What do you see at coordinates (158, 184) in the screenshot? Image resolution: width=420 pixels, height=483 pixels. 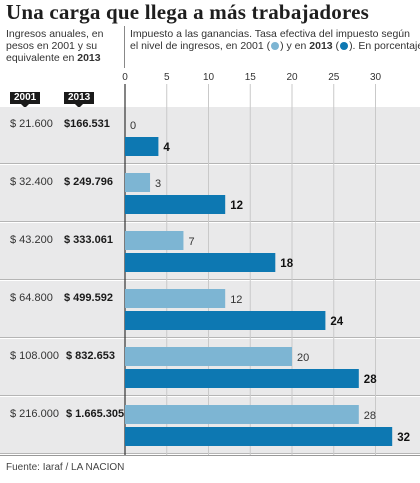 I see `data-label-2001: 3` at bounding box center [158, 184].